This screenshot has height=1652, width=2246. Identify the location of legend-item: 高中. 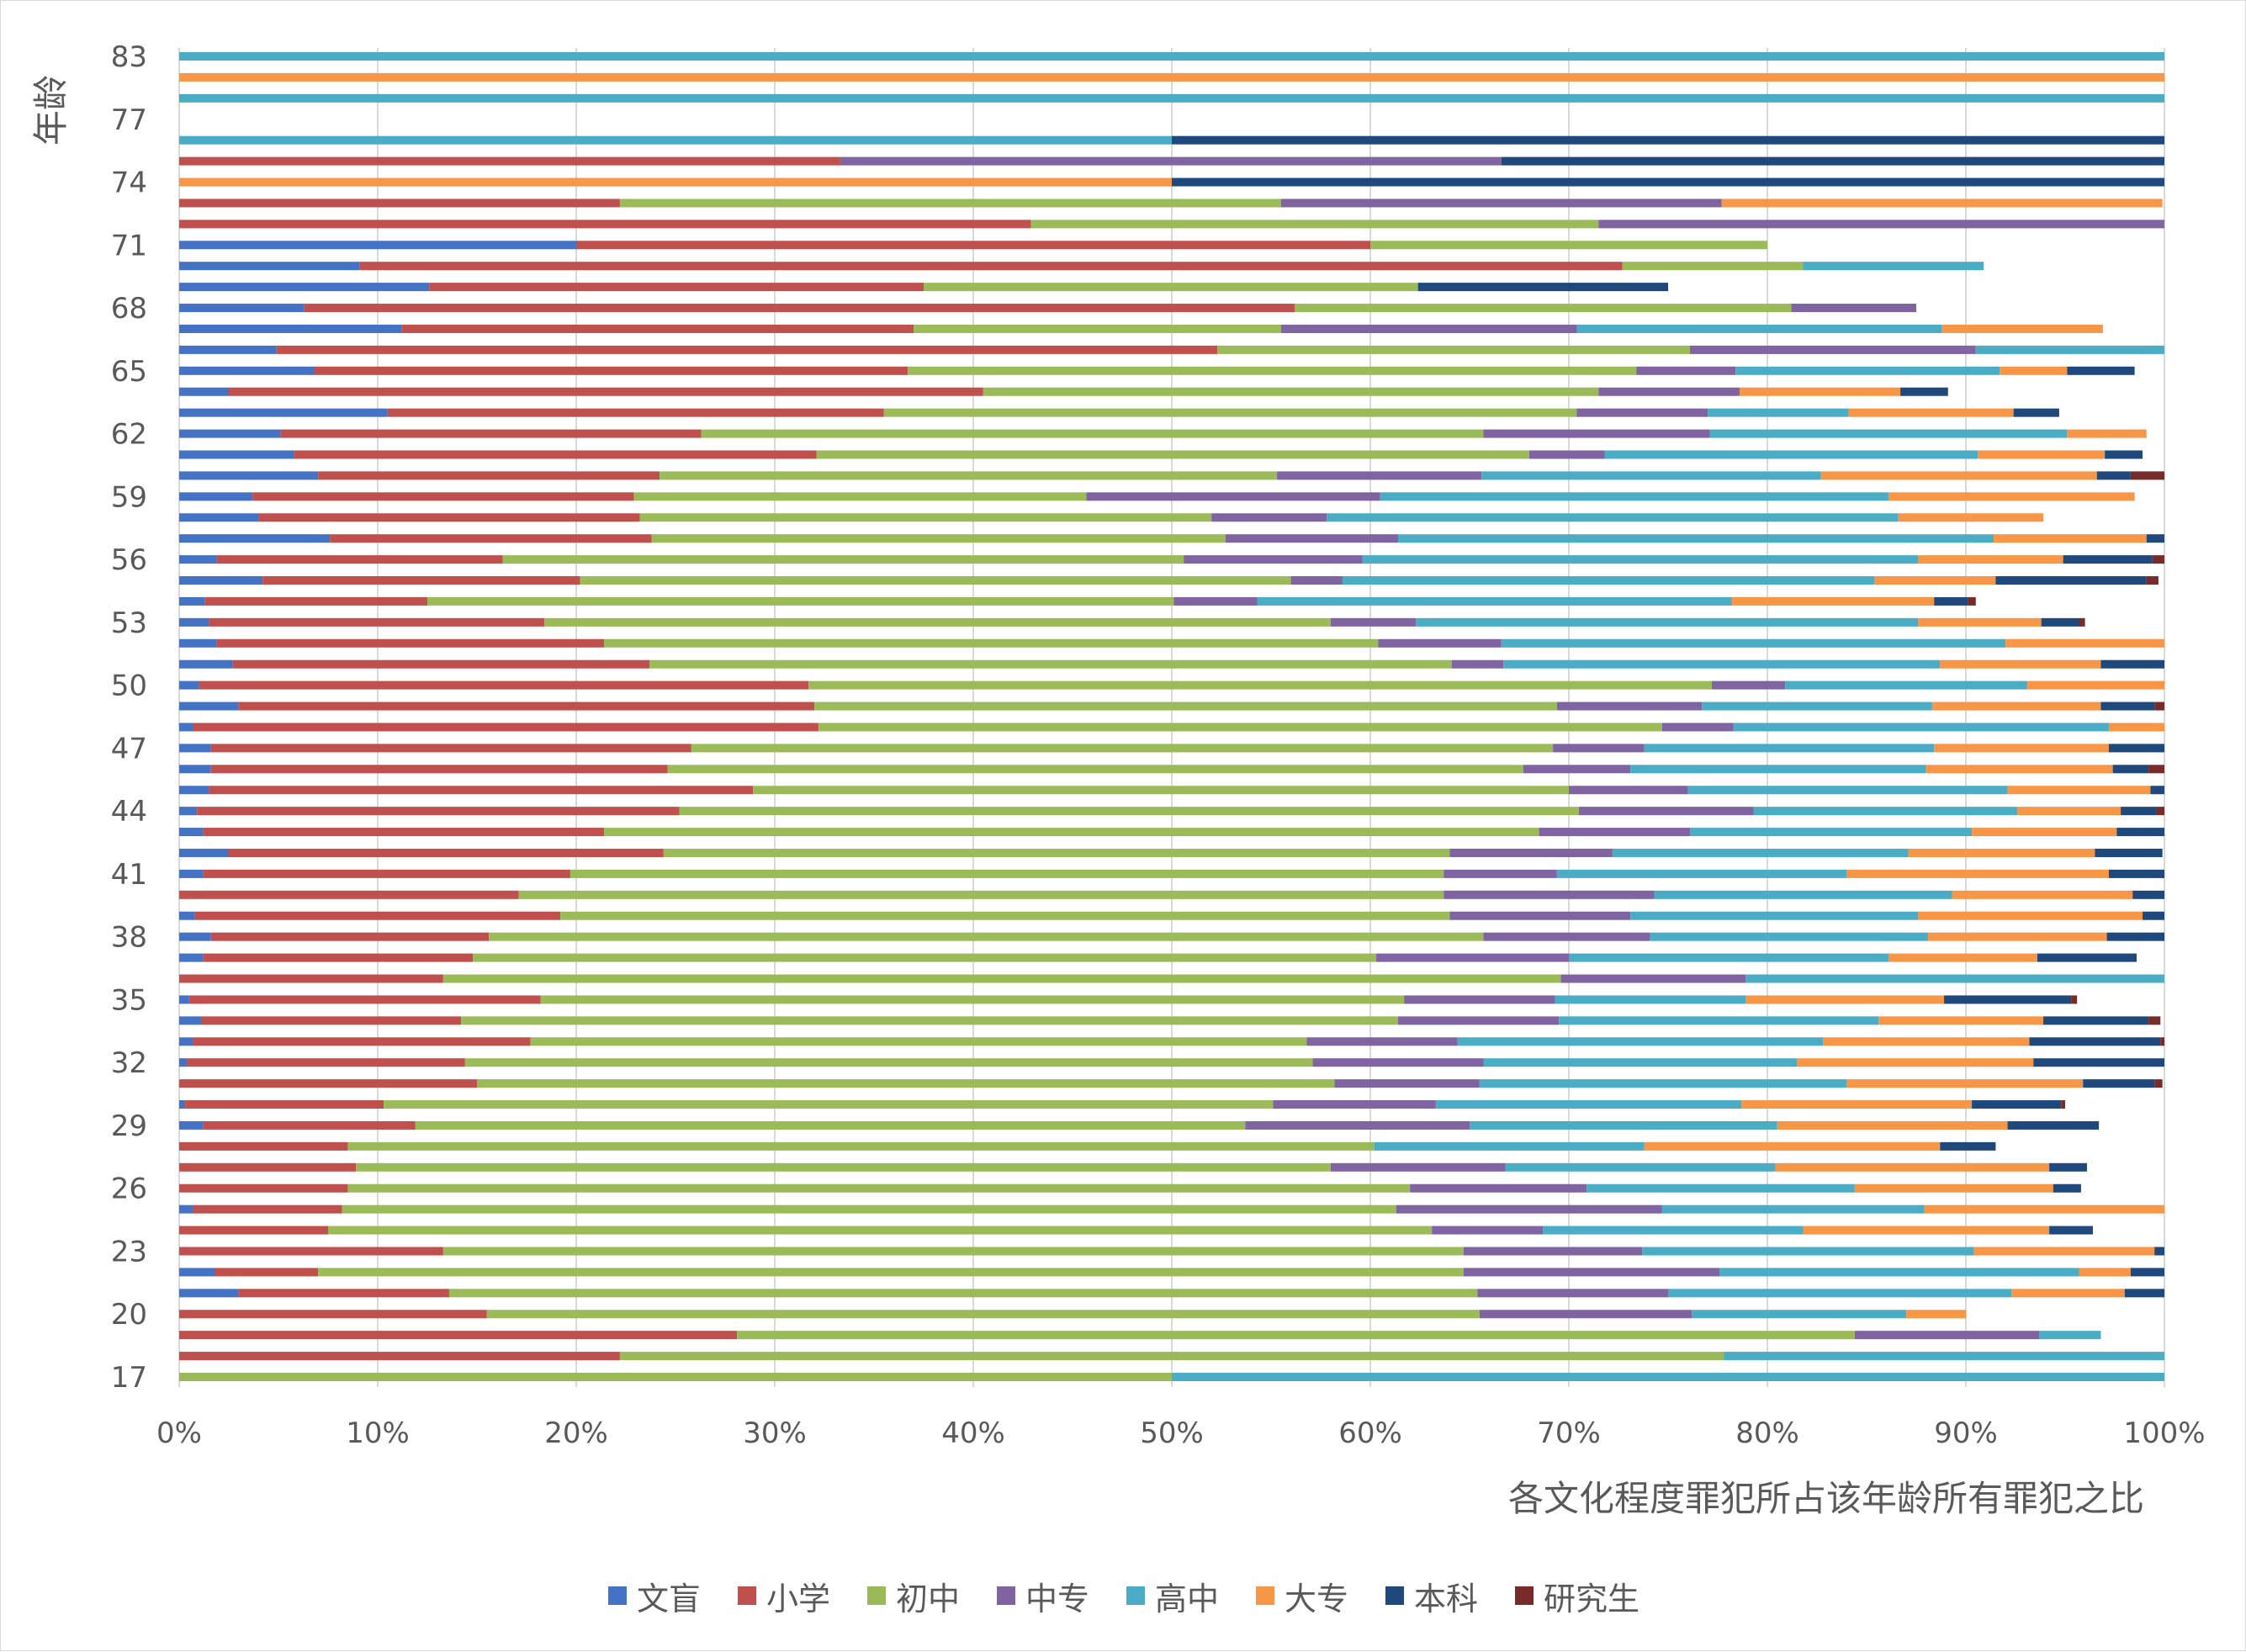
(1173, 1596).